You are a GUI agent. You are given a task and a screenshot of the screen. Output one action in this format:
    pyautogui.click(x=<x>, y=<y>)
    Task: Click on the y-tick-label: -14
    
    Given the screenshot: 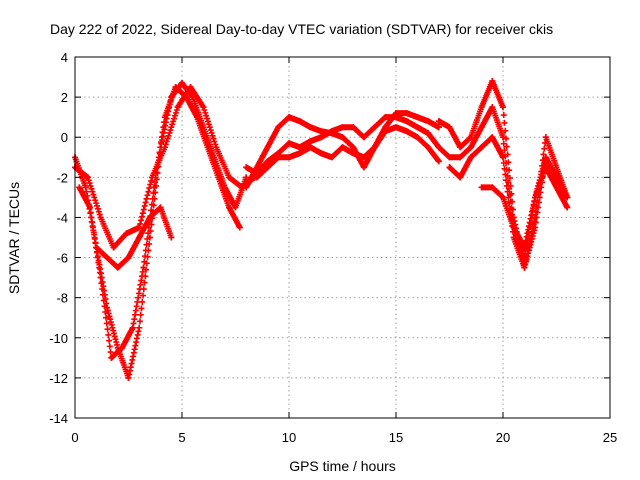 What is the action you would take?
    pyautogui.click(x=58, y=418)
    